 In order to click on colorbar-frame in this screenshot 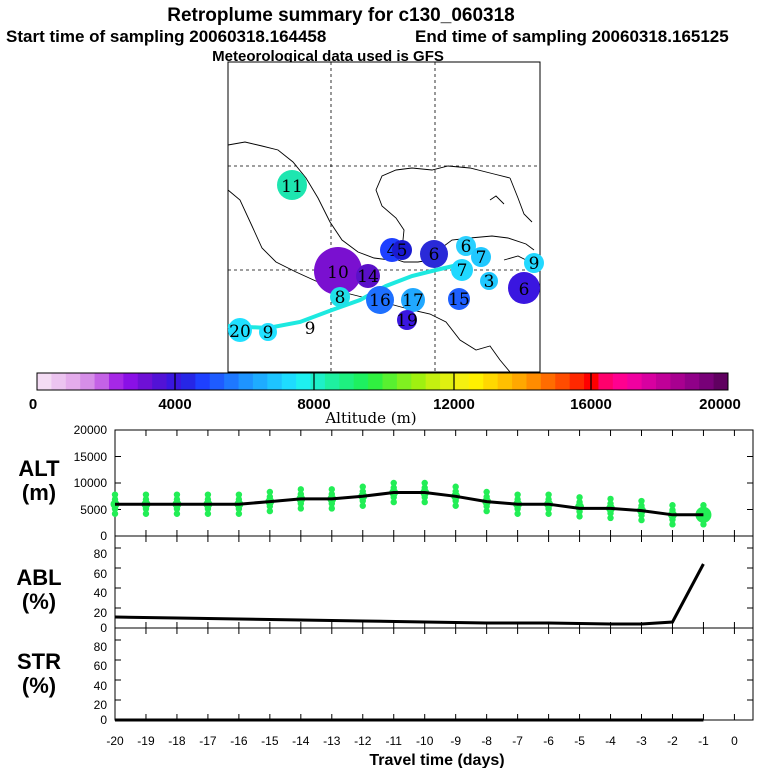, I will do `click(382, 381)`.